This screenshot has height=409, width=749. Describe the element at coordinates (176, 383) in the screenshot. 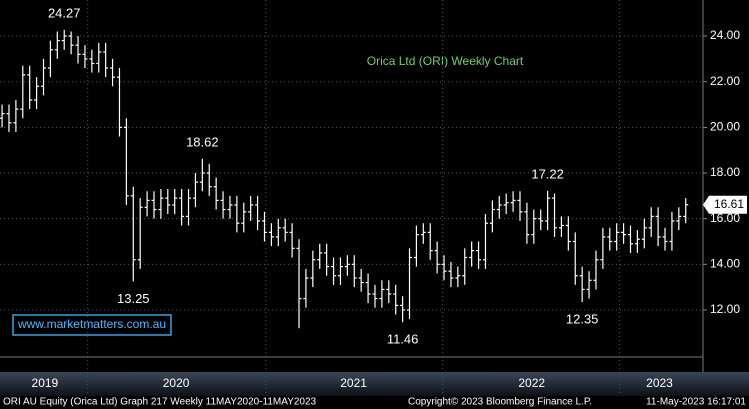

I see `x-tick-label: 2020` at that location.